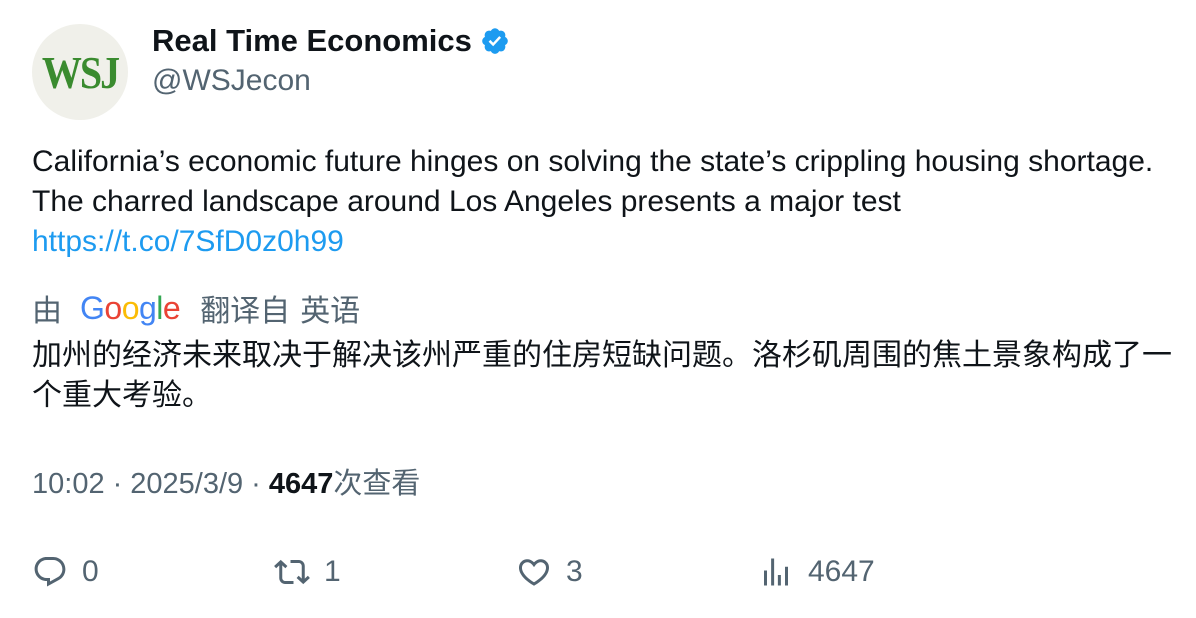  Describe the element at coordinates (330, 311) in the screenshot. I see `source-language: 英语` at that location.